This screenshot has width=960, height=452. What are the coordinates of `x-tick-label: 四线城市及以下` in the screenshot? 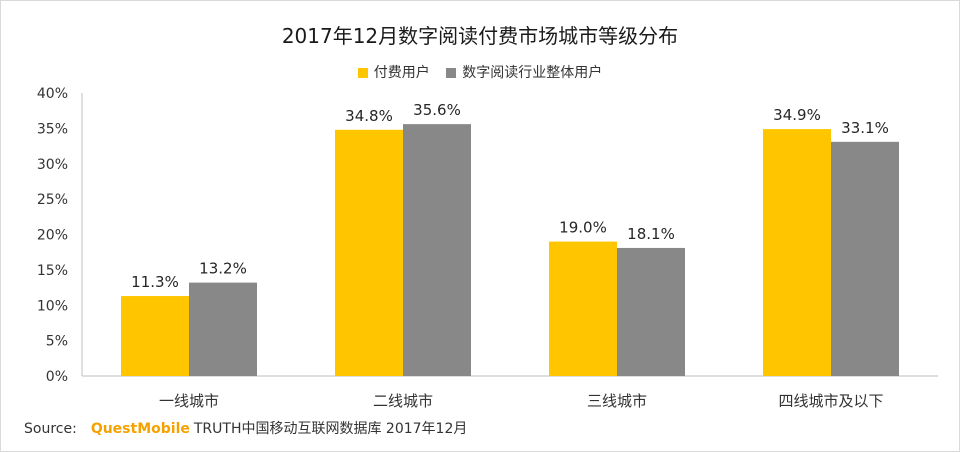 It's located at (830, 401).